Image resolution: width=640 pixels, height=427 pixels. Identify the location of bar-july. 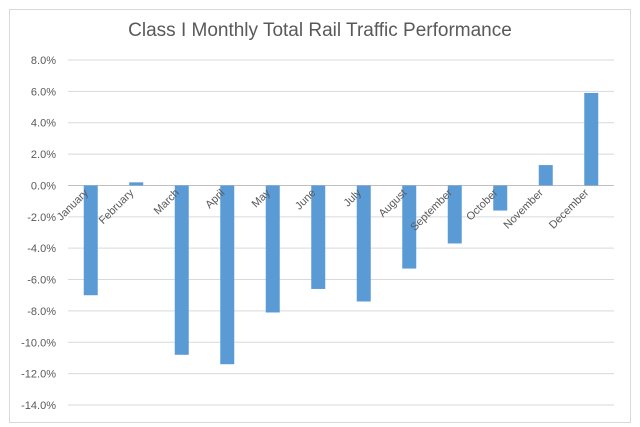
(363, 243).